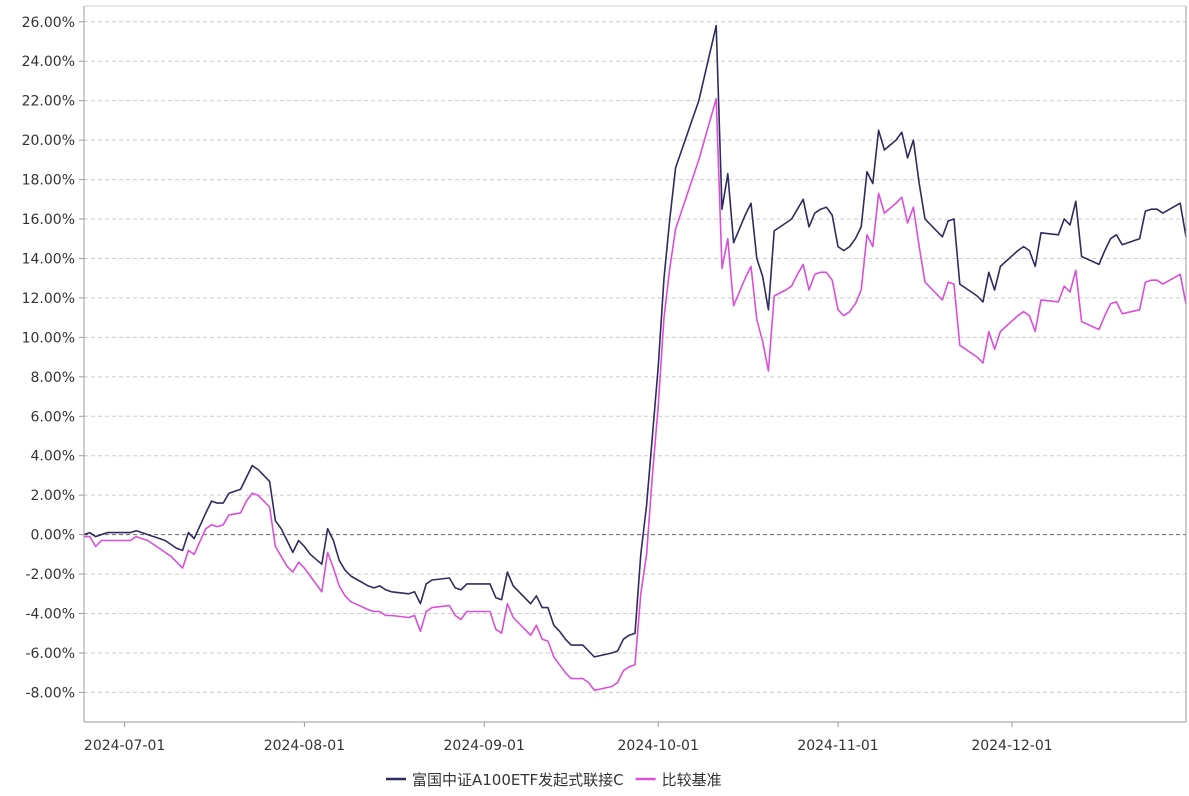  What do you see at coordinates (48, 259) in the screenshot?
I see `y-tick-label: 14.00%` at bounding box center [48, 259].